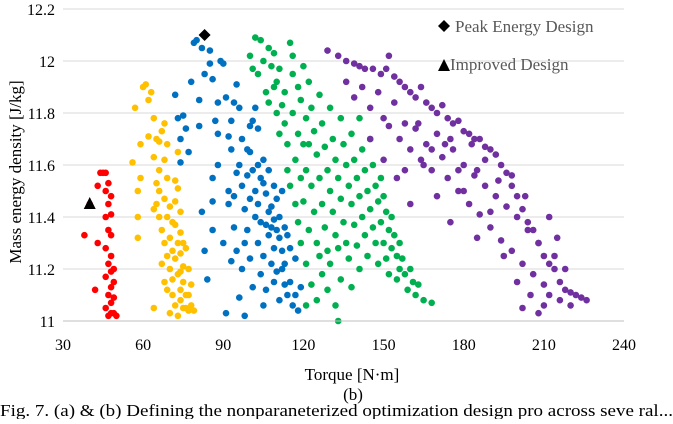  I want to click on x-tick-label: 90, so click(223, 345).